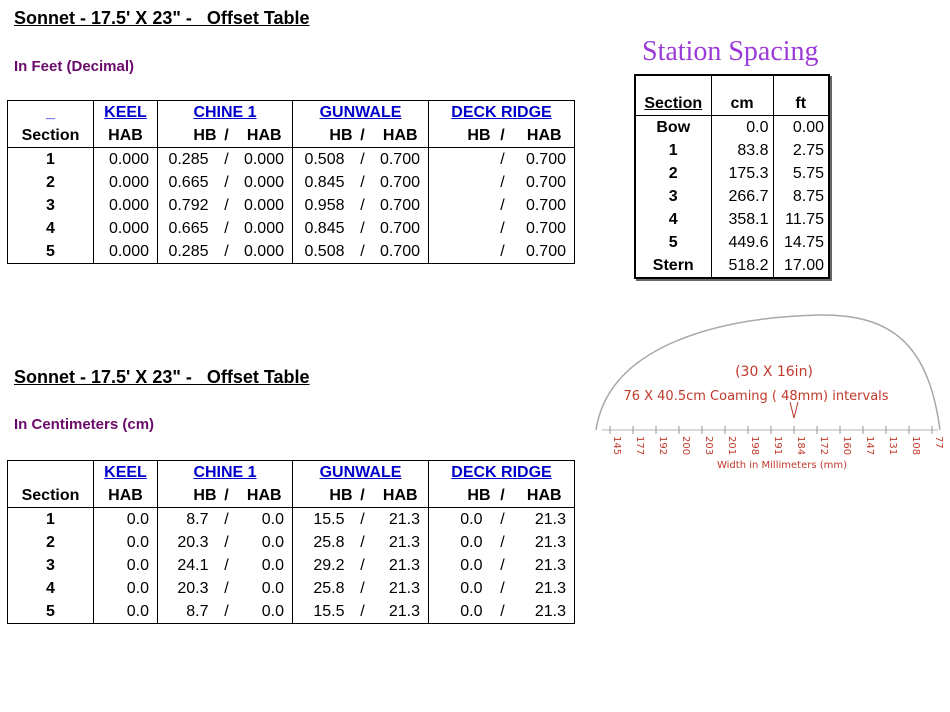 The height and width of the screenshot is (712, 950). Describe the element at coordinates (84, 424) in the screenshot. I see `cm-table-subtitle: In Centimeters (cm)` at that location.